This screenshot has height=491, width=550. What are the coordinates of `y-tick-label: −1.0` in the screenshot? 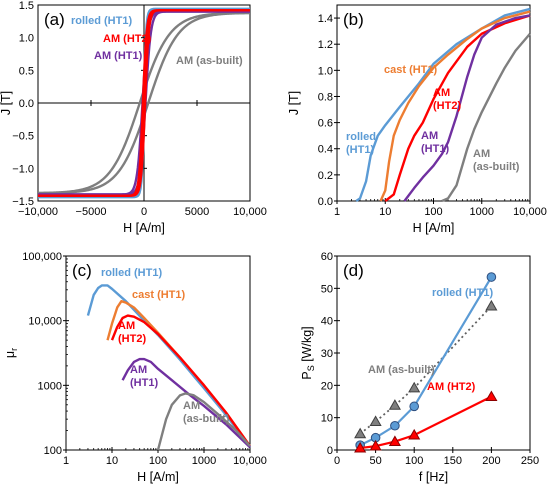 It's located at (23, 169).